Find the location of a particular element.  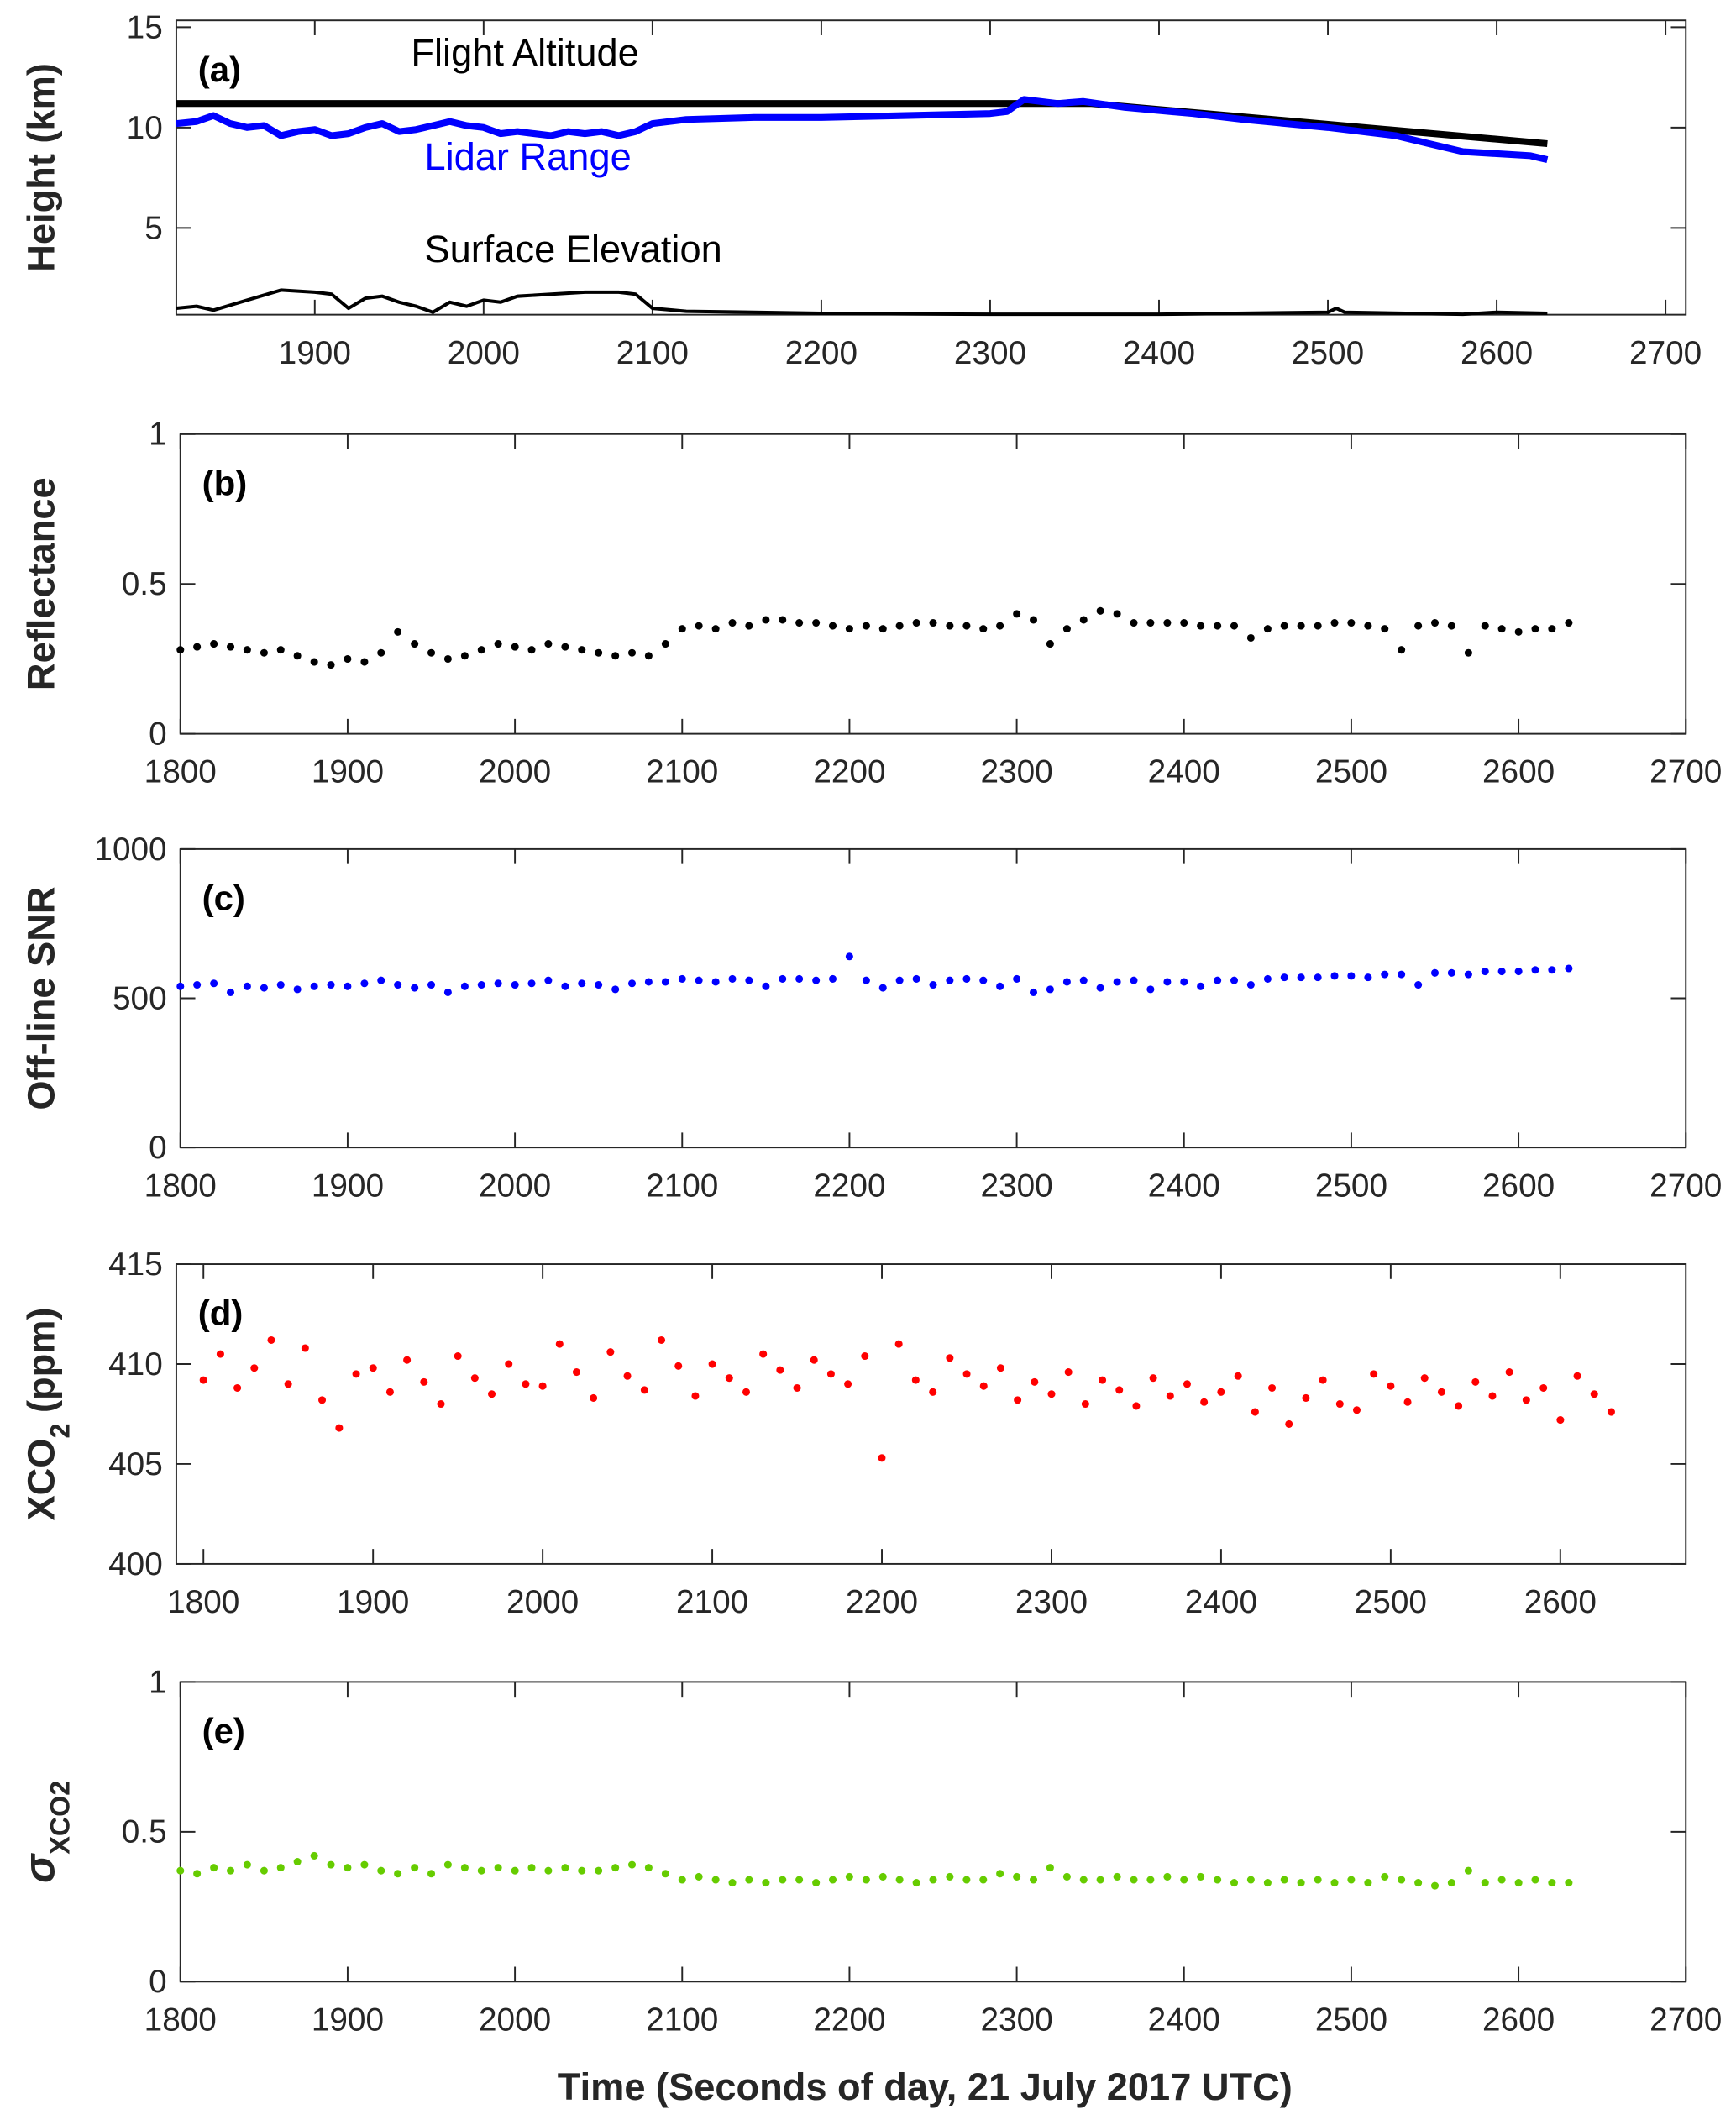

series-line-surface-elevation is located at coordinates (862, 302).